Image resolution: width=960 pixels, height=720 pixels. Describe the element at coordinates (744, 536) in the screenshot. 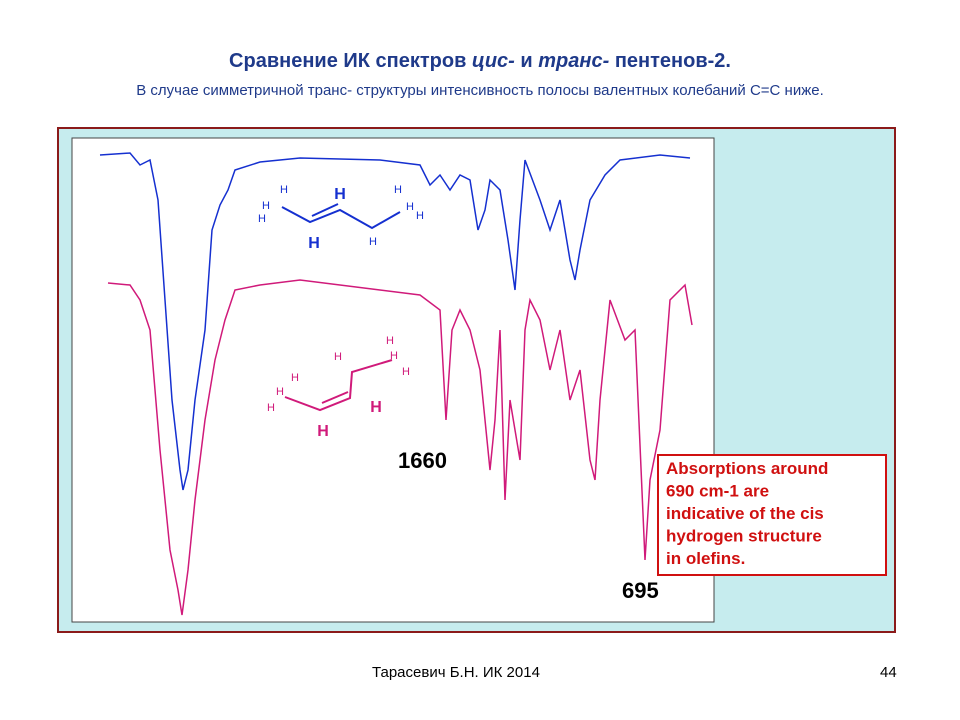

I see `note-line: hydrogen structure` at that location.